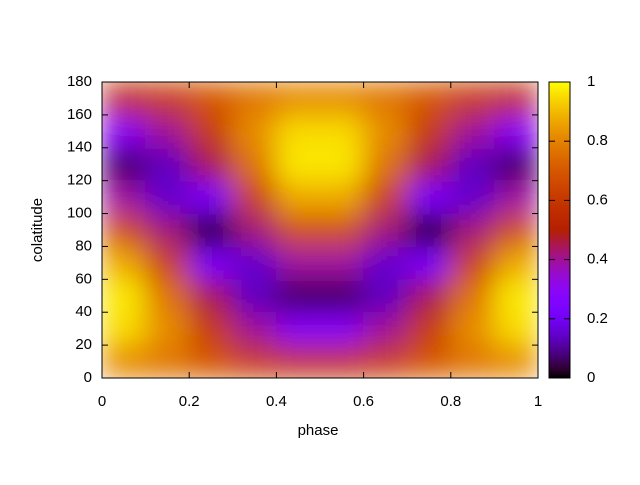 The height and width of the screenshot is (485, 640). What do you see at coordinates (597, 199) in the screenshot?
I see `colorbar-tick-label: 0.6` at bounding box center [597, 199].